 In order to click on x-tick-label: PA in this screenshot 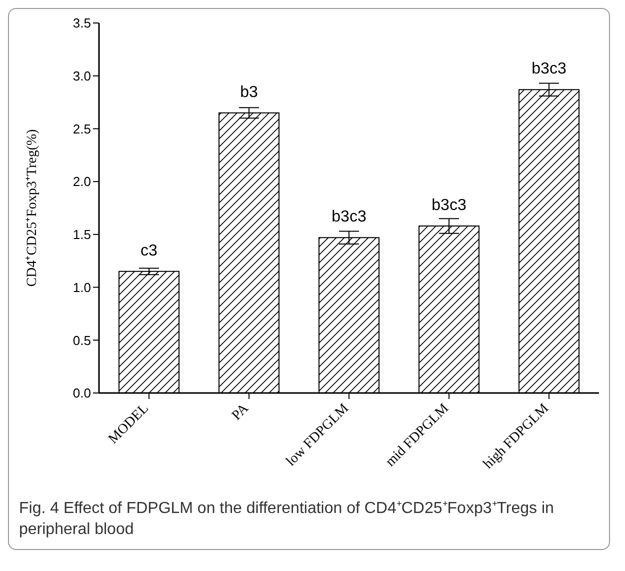, I will do `click(240, 412)`.